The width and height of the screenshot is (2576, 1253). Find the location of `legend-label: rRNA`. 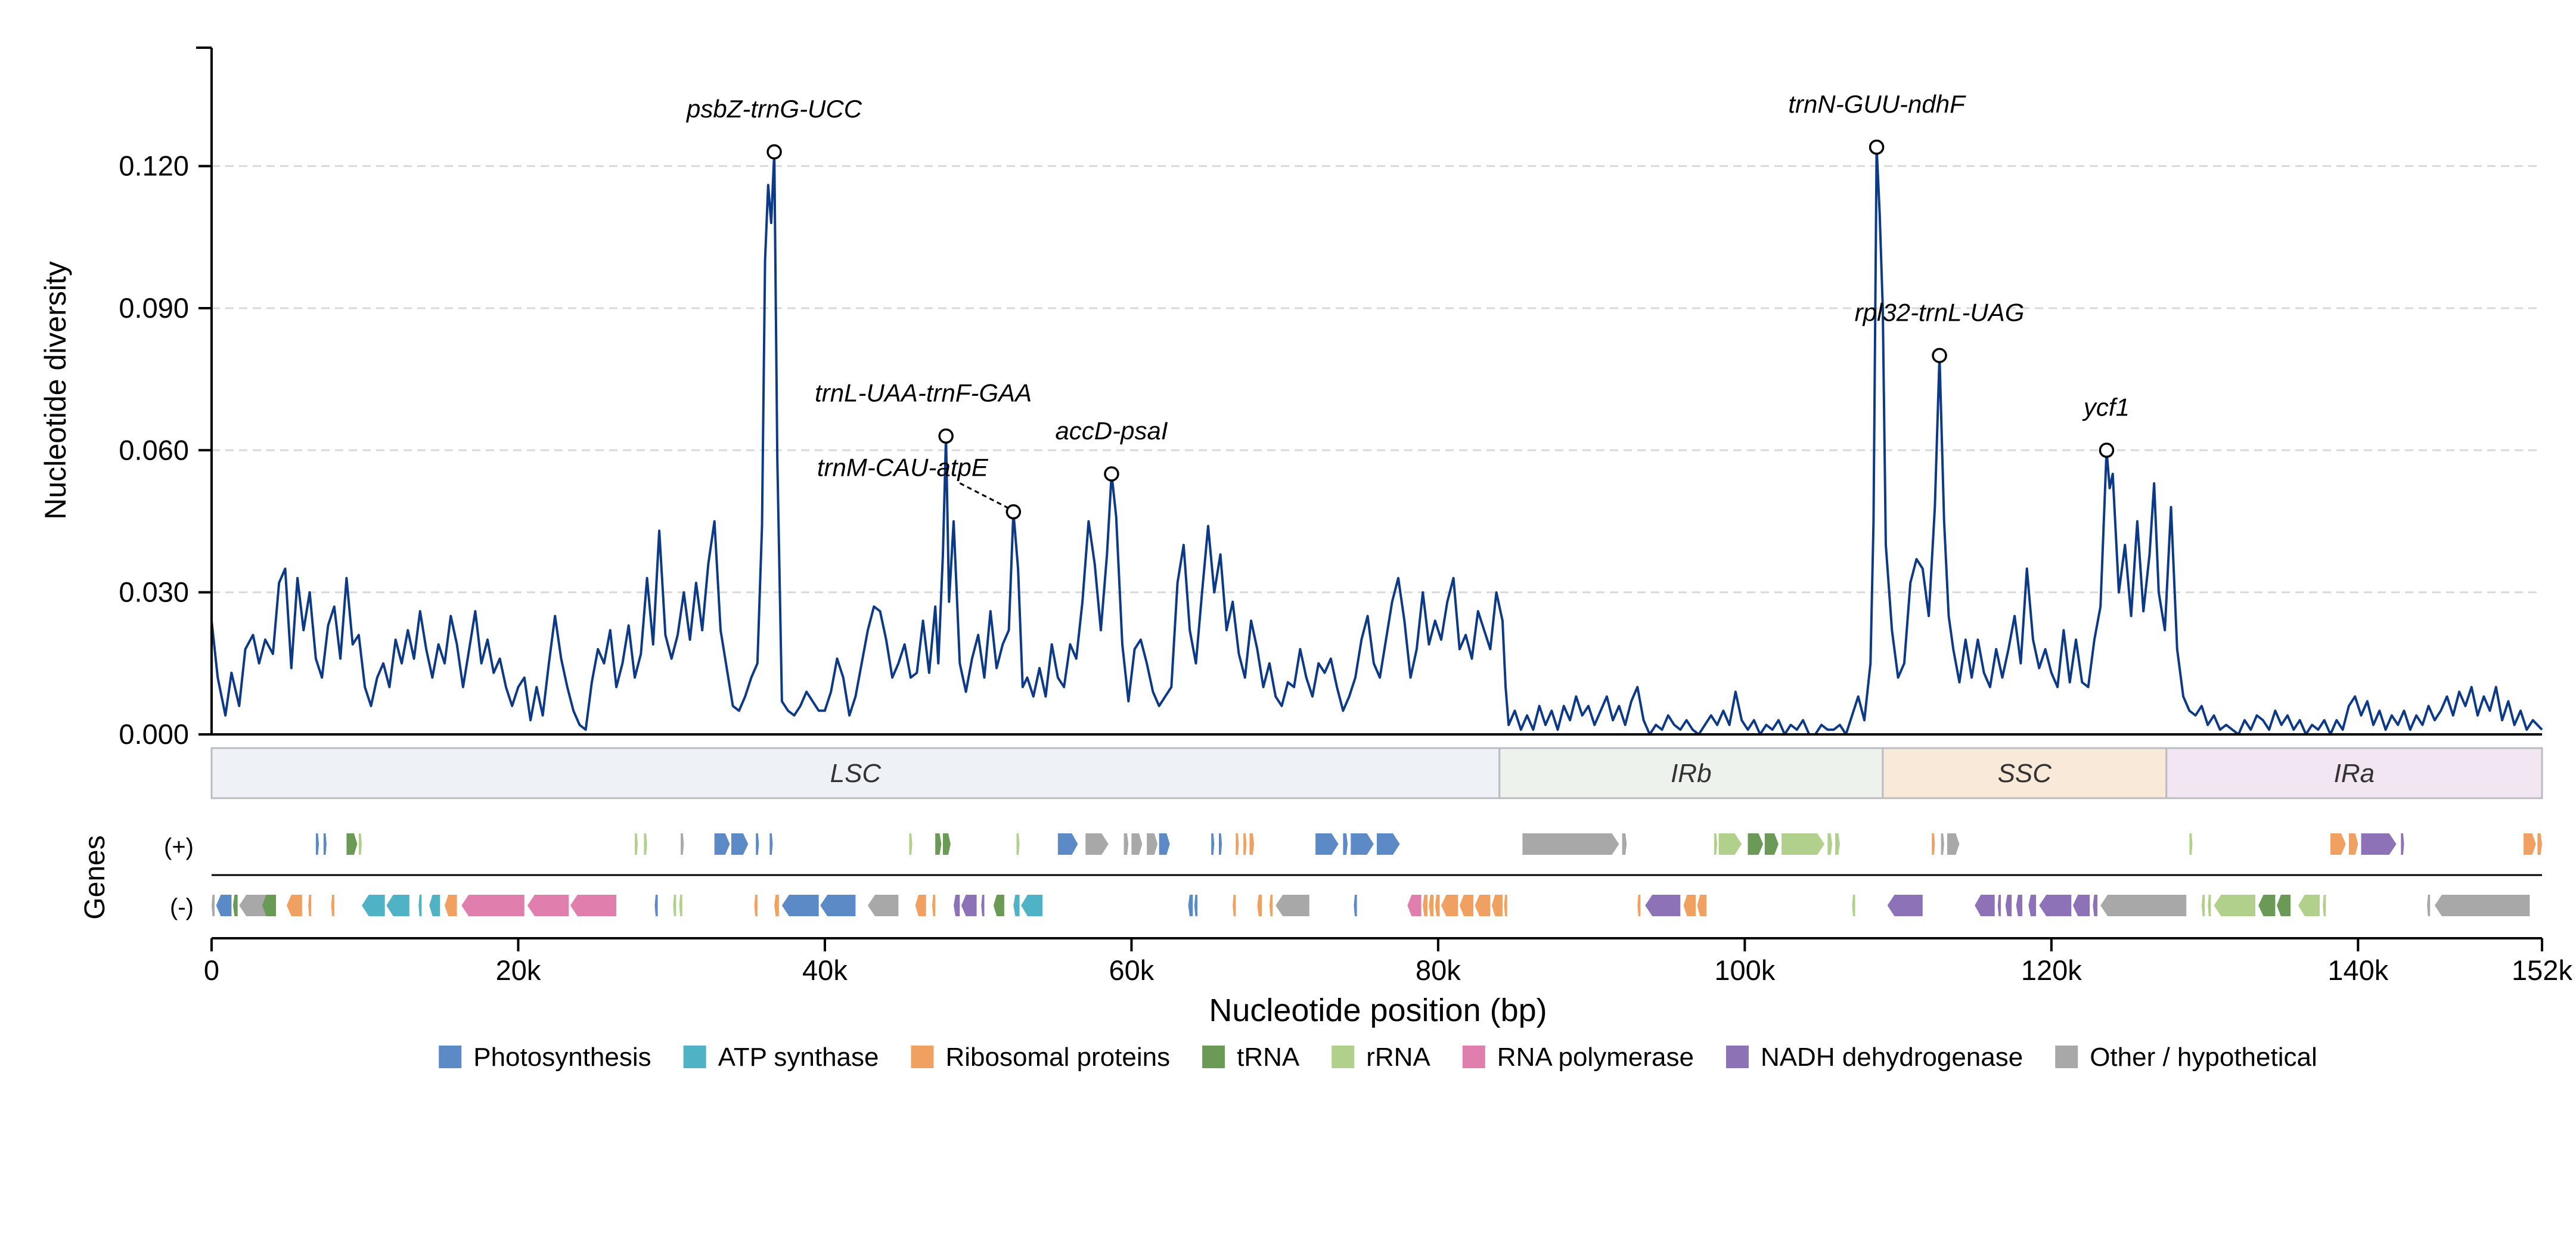

legend-label: rRNA is located at coordinates (1398, 1057).